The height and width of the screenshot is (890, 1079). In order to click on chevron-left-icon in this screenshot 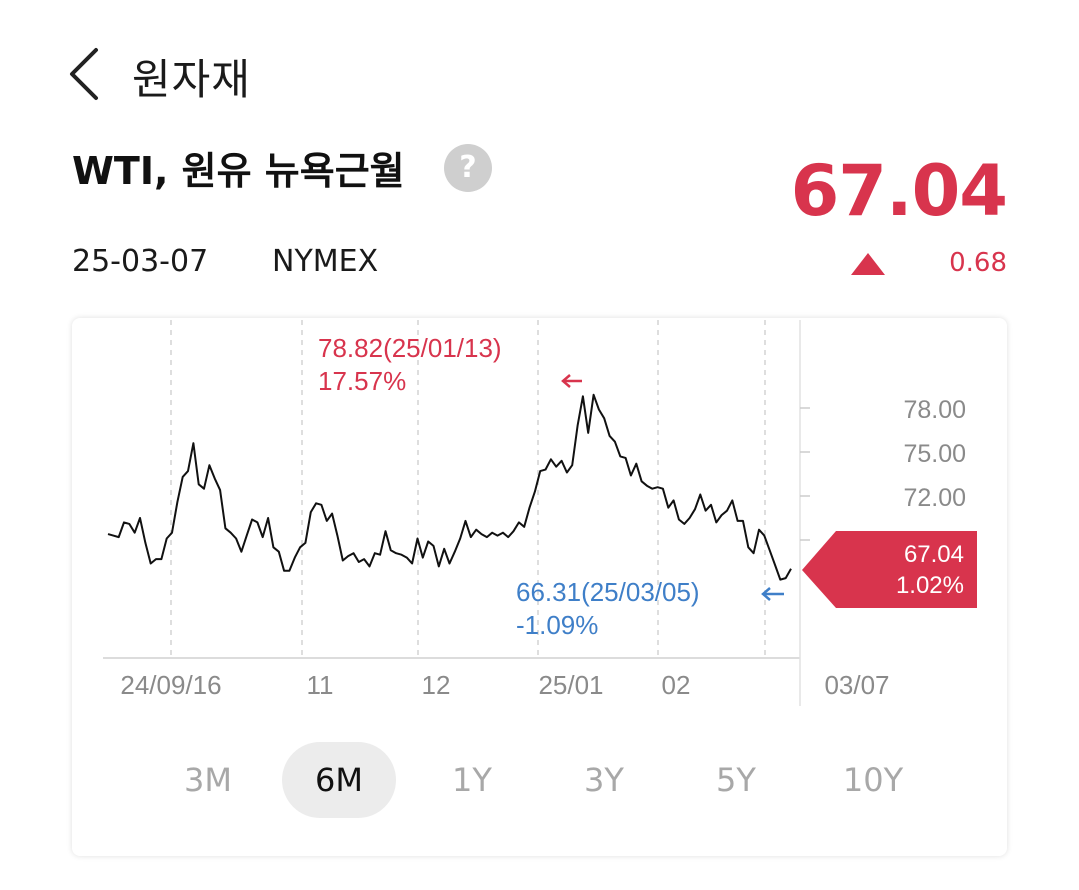, I will do `click(84, 74)`.